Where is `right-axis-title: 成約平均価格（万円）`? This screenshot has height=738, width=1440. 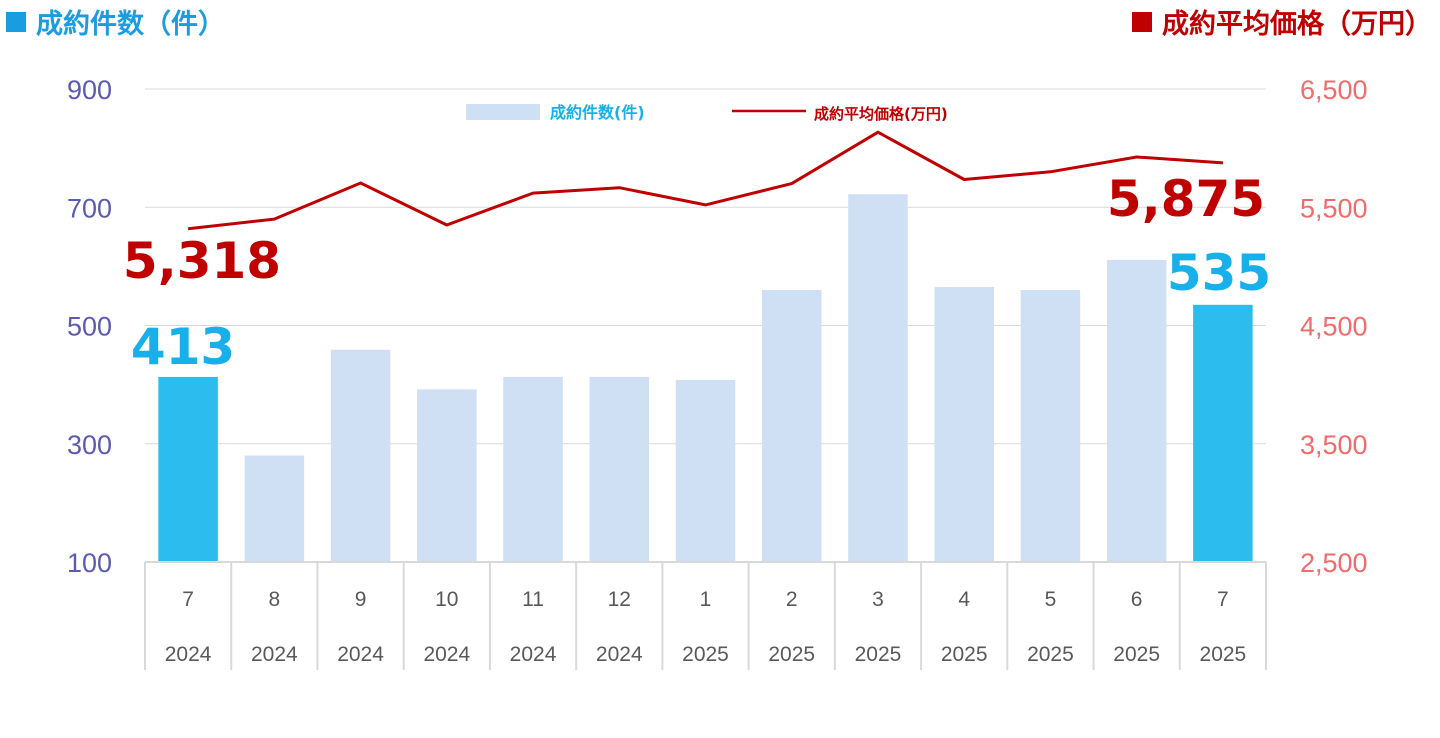 right-axis-title: 成約平均価格（万円） is located at coordinates (1282, 21).